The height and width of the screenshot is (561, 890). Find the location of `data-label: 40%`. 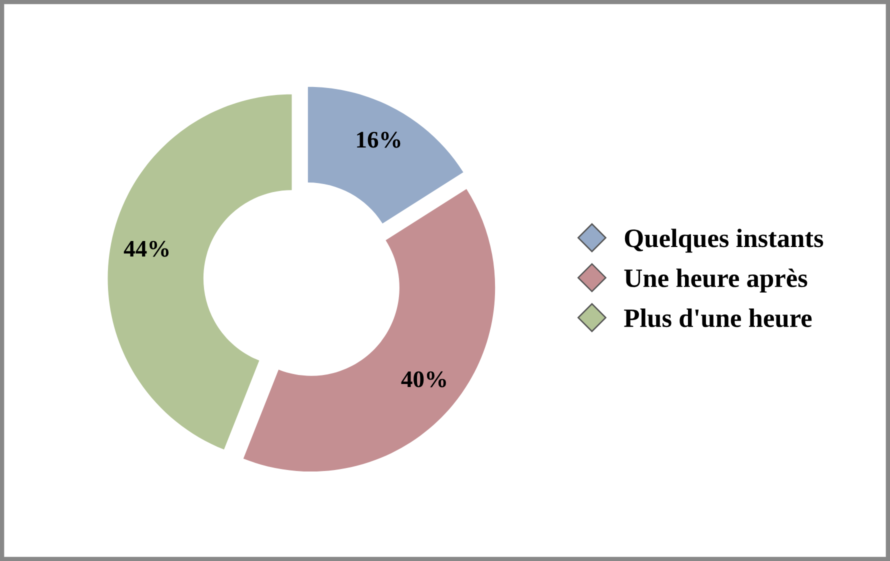

data-label: 40% is located at coordinates (423, 379).